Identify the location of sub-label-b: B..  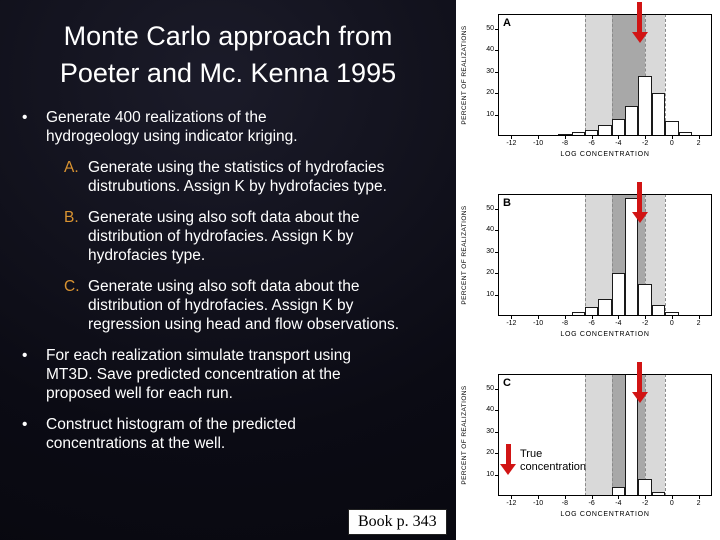
(71, 217).